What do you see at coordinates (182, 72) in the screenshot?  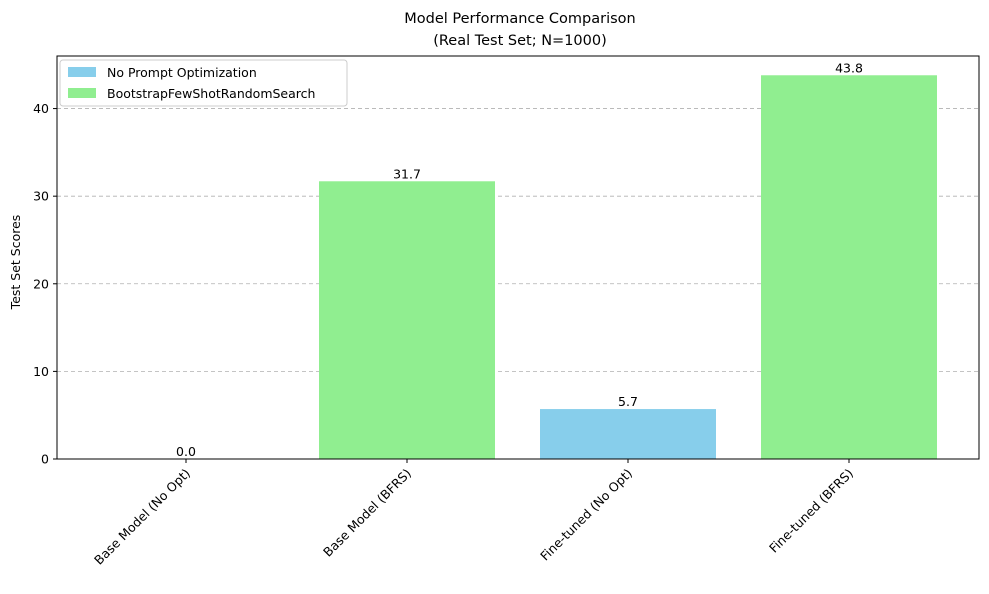 I see `legend-label-no-opt: No Prompt Optimization` at bounding box center [182, 72].